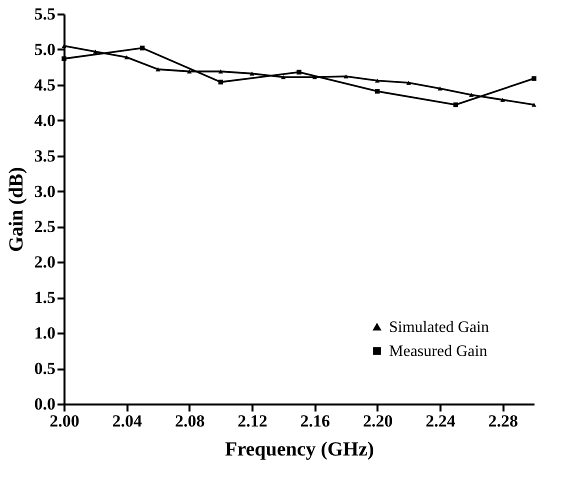 Image resolution: width=576 pixels, height=493 pixels. What do you see at coordinates (377, 421) in the screenshot?
I see `x-tick-label: 2.20` at bounding box center [377, 421].